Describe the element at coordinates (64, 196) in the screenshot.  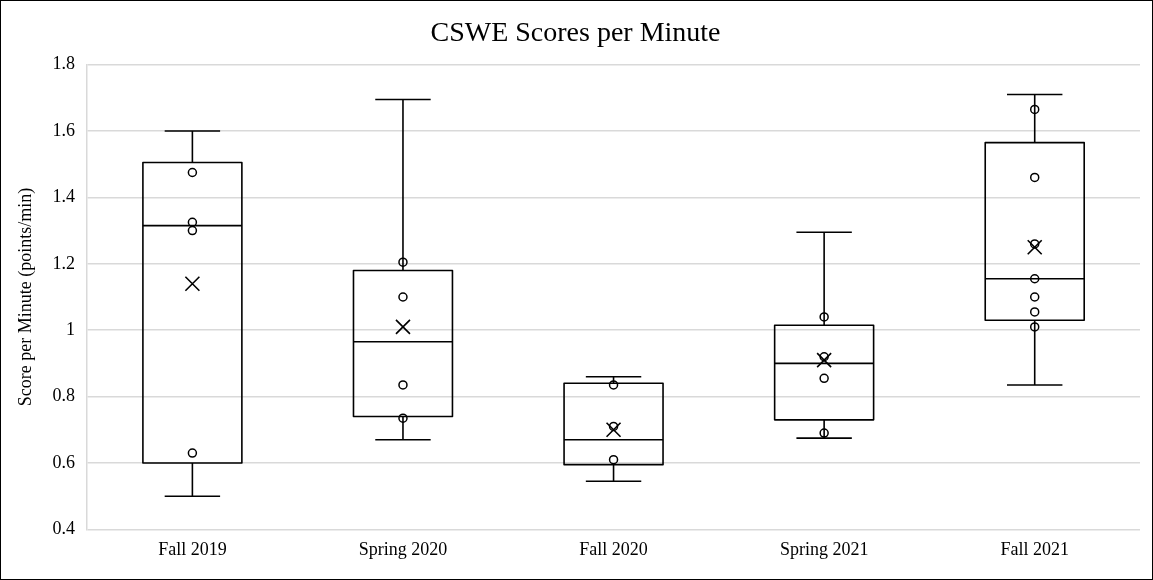
I see `y-tick-label: 1.4` at that location.